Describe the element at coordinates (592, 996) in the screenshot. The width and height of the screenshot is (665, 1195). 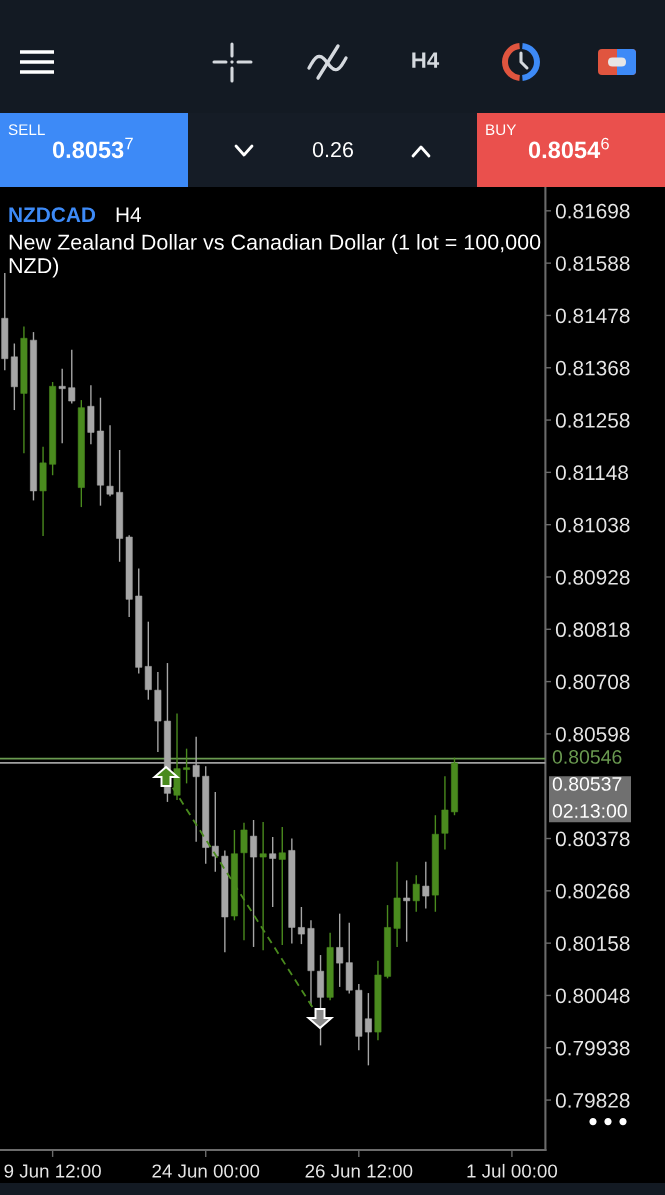
I see `y-tick-label: 0.80048` at that location.